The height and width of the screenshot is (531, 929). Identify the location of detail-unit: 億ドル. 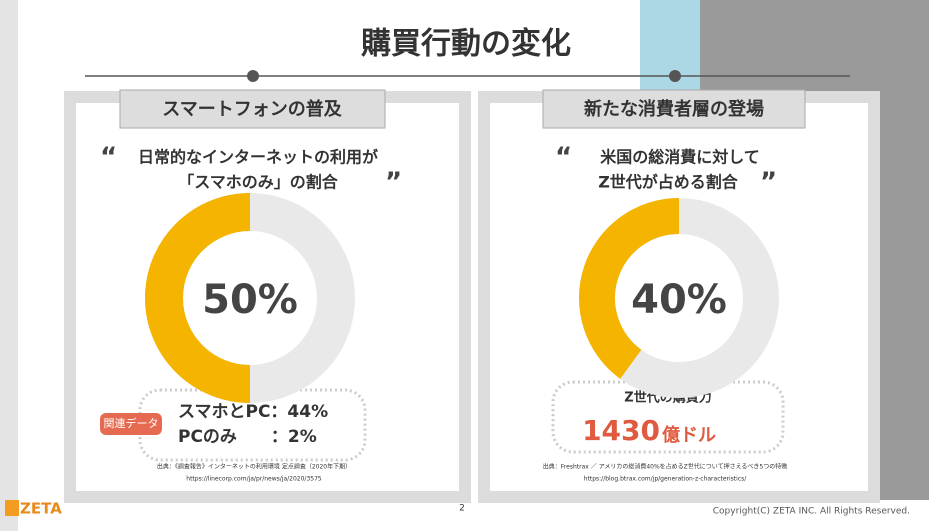
(689, 435).